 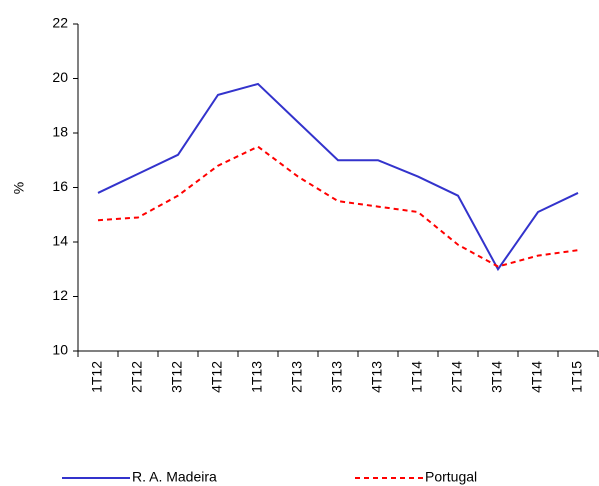 What do you see at coordinates (137, 377) in the screenshot?
I see `x-tick-label: 2T12` at bounding box center [137, 377].